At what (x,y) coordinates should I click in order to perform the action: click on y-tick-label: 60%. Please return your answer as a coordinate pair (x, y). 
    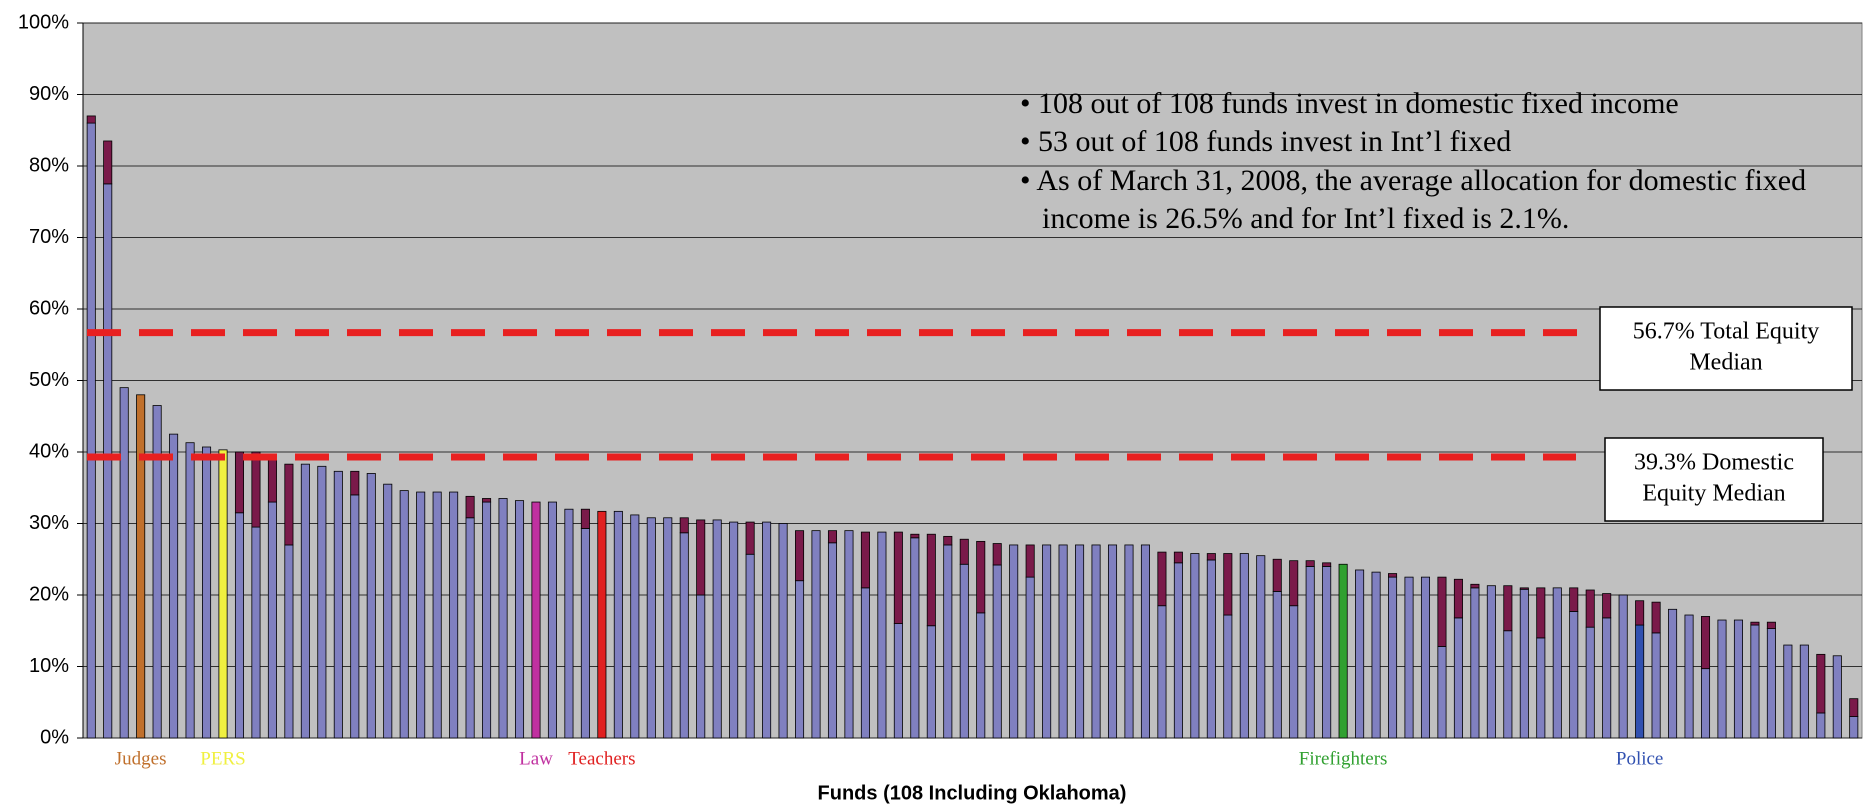
    Looking at the image, I should click on (49, 308).